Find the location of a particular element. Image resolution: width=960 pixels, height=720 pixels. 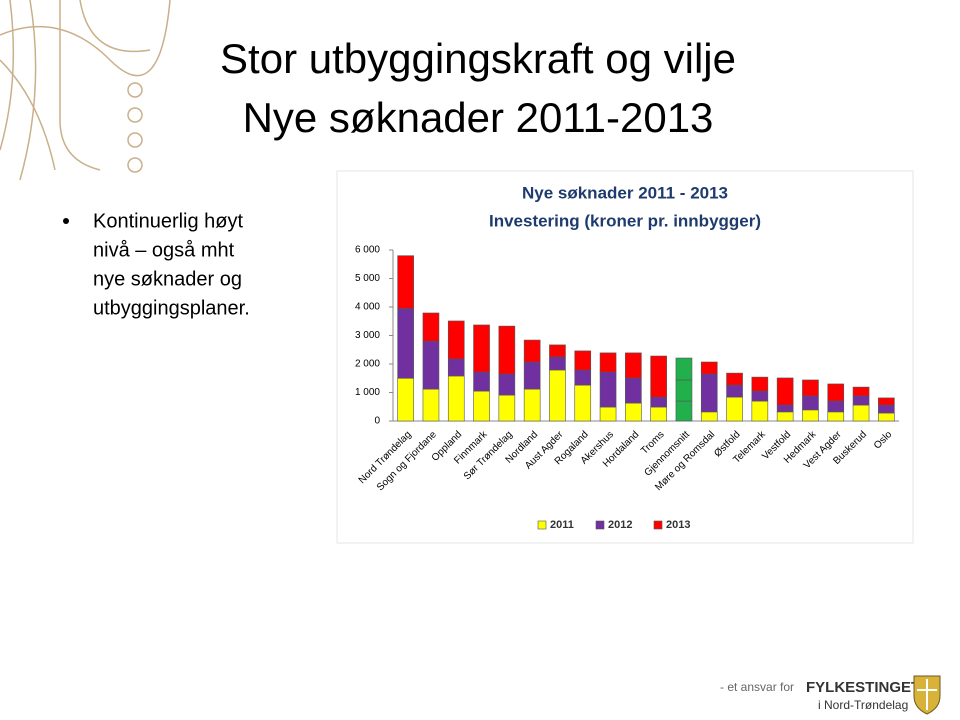

y-tick-label: 1 000 is located at coordinates (367, 392).